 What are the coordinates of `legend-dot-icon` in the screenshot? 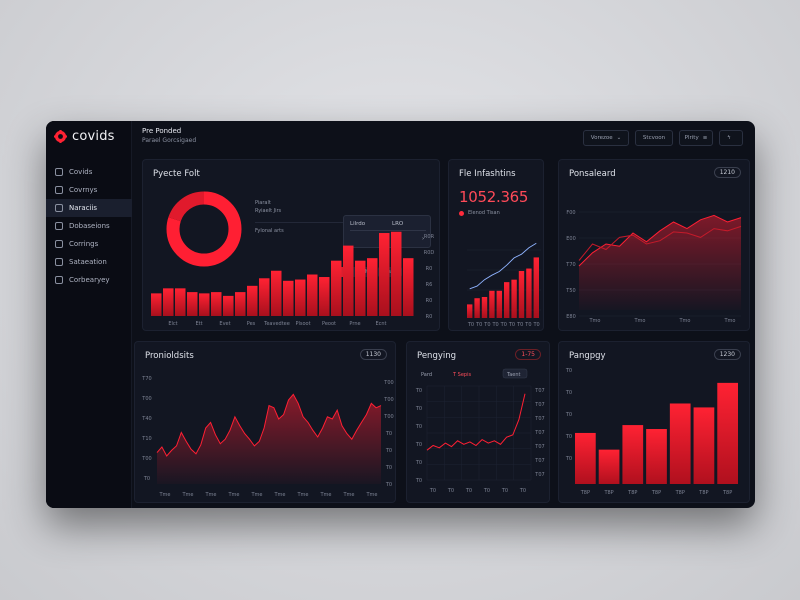 It's located at (461, 213).